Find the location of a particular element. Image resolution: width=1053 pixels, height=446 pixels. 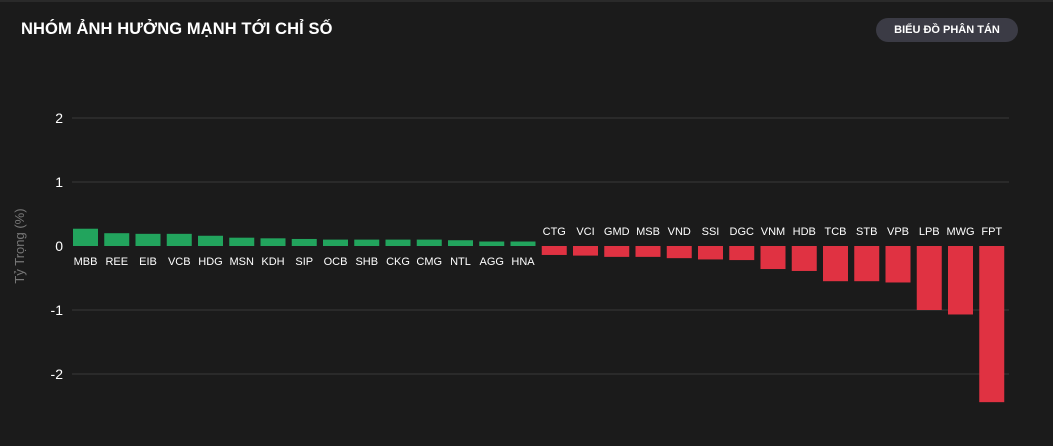

bar-mbb is located at coordinates (85, 237).